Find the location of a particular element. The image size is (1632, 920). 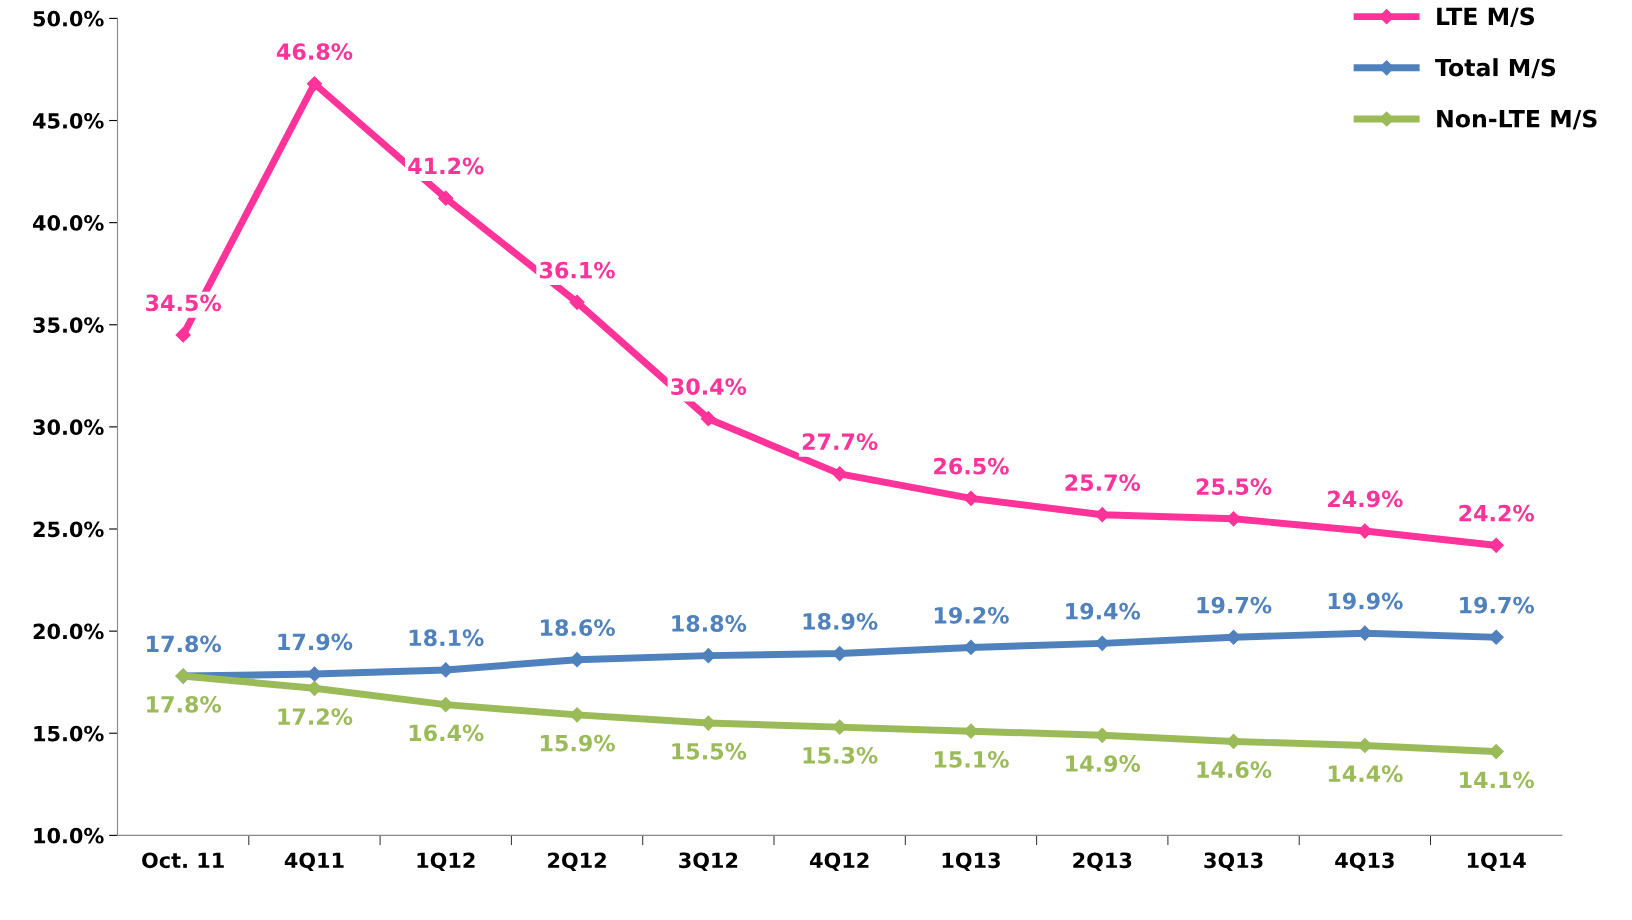

data-label: 14.1% is located at coordinates (1497, 780).